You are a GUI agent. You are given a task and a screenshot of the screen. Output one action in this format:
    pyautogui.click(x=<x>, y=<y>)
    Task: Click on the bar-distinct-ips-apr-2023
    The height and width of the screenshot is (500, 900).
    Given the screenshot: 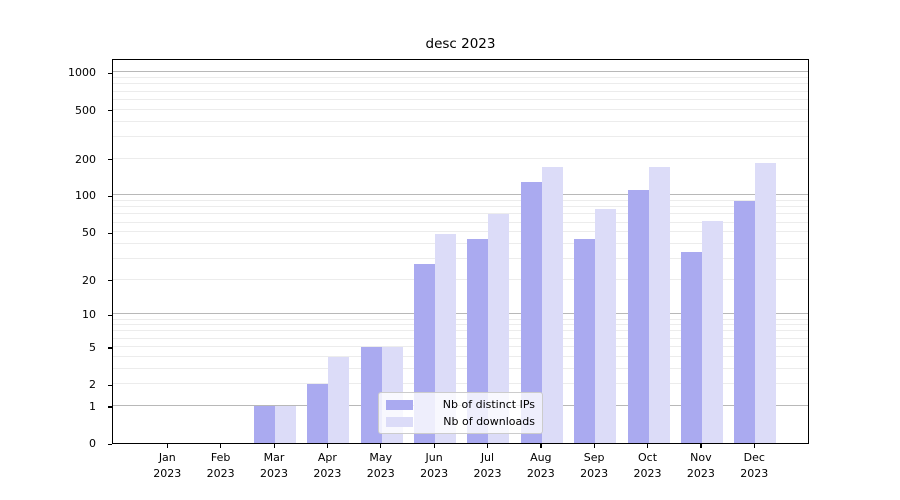 What is the action you would take?
    pyautogui.click(x=318, y=413)
    